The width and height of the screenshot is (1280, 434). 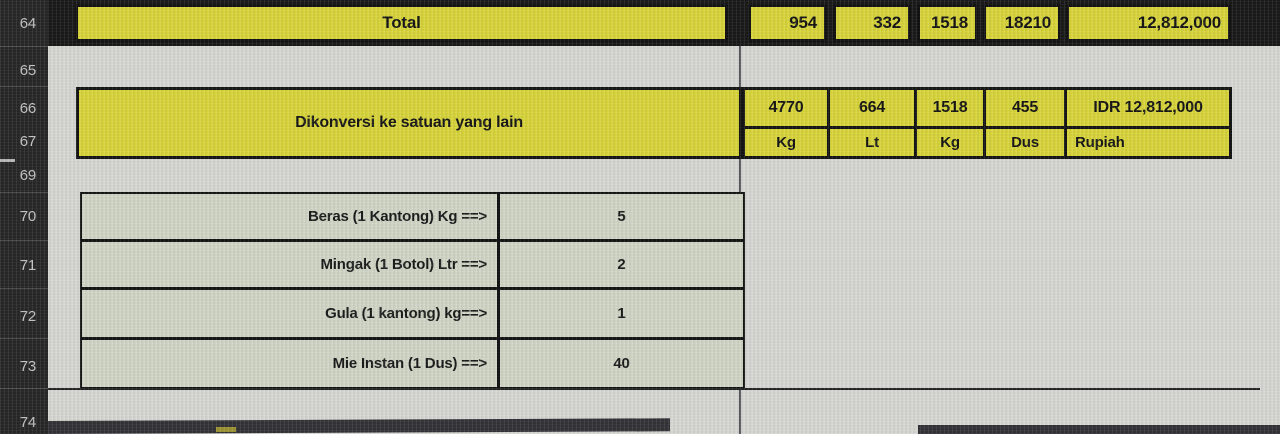 What do you see at coordinates (409, 123) in the screenshot?
I see `conversion-summary-title-cell: Dikonversi ke satuan yang lain` at bounding box center [409, 123].